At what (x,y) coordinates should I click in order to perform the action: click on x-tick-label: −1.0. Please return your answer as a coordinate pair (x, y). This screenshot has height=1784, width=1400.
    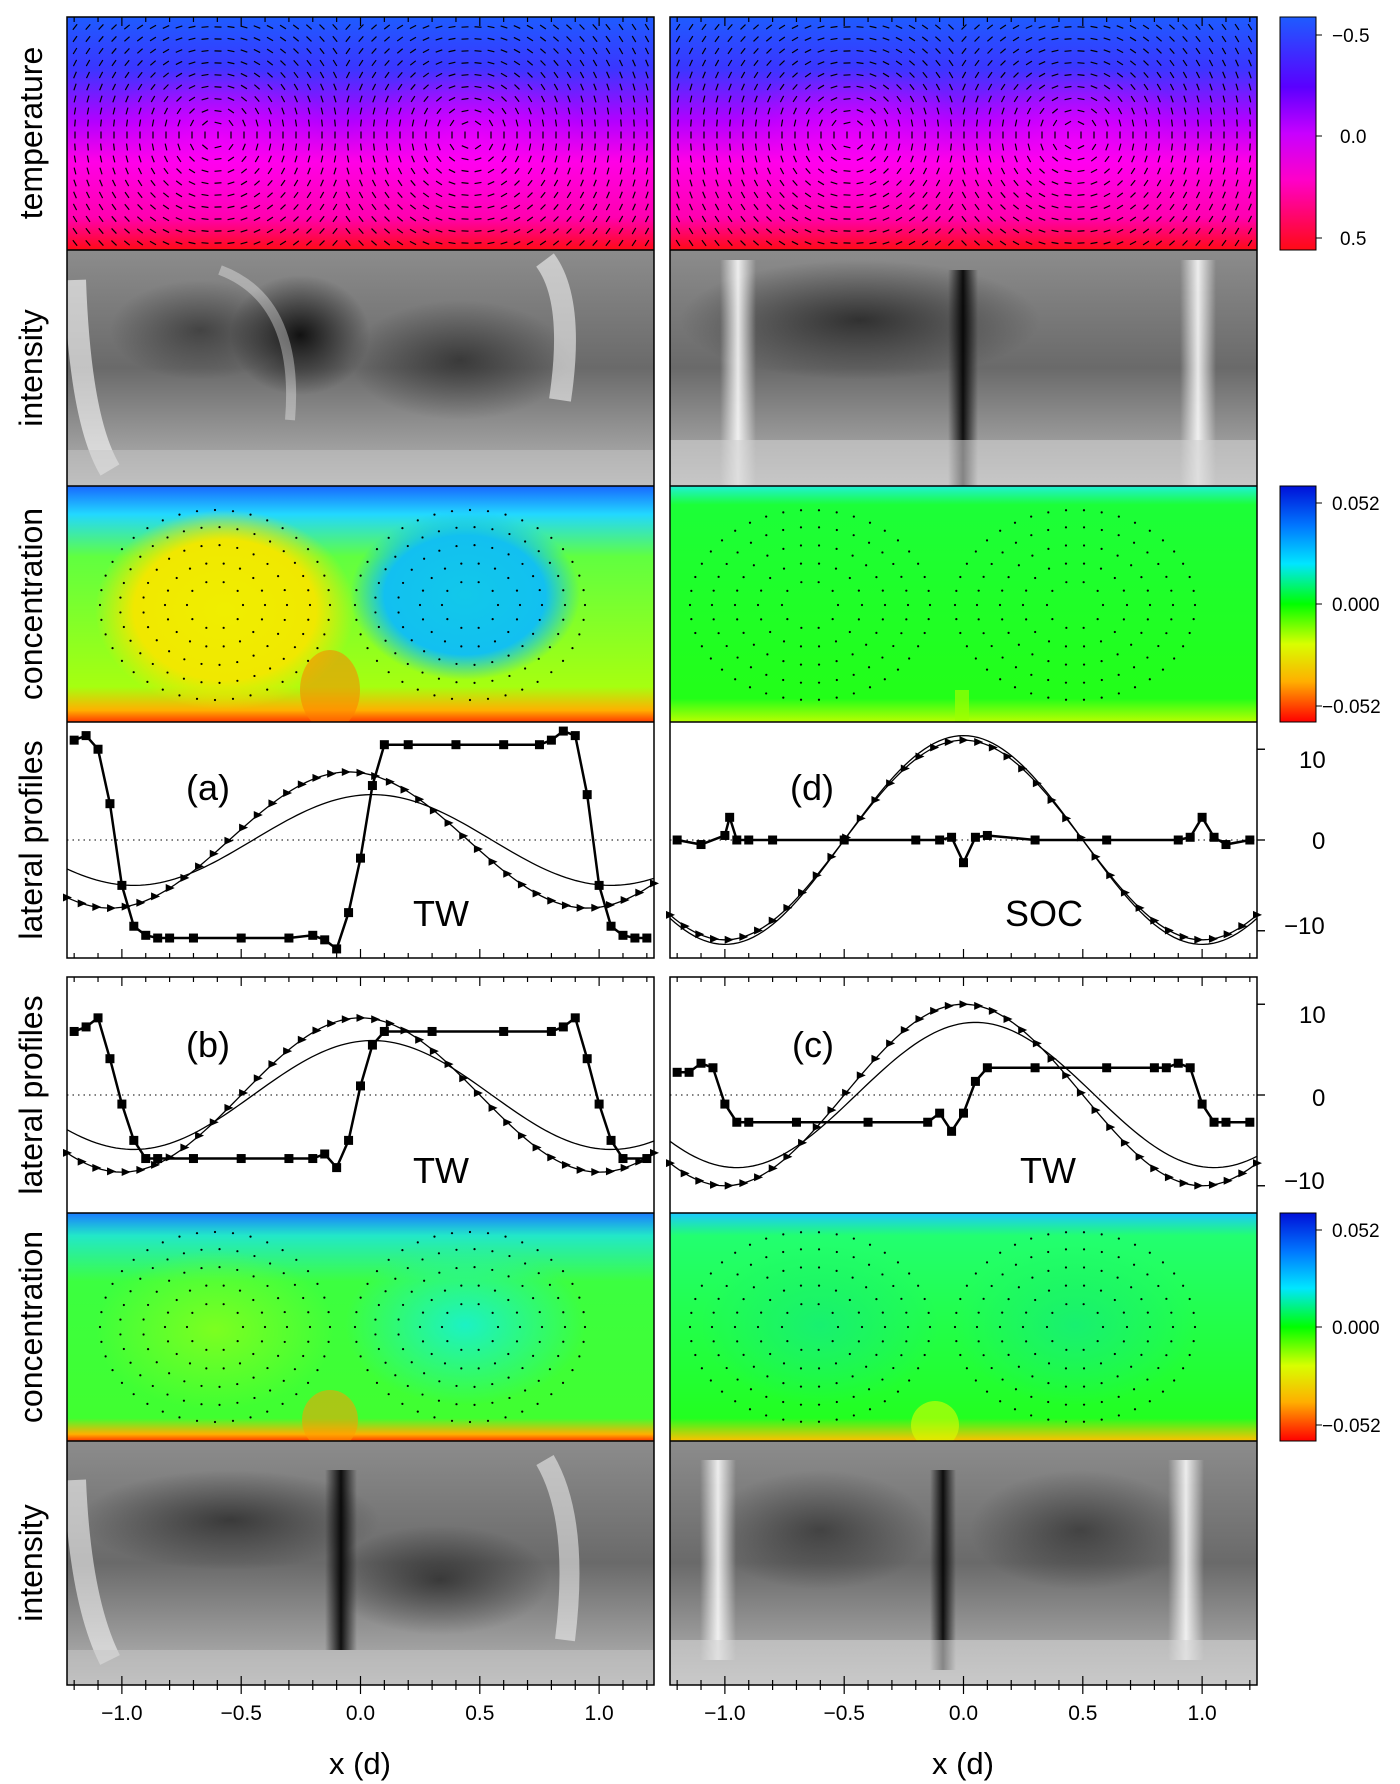
    Looking at the image, I should click on (724, 1713).